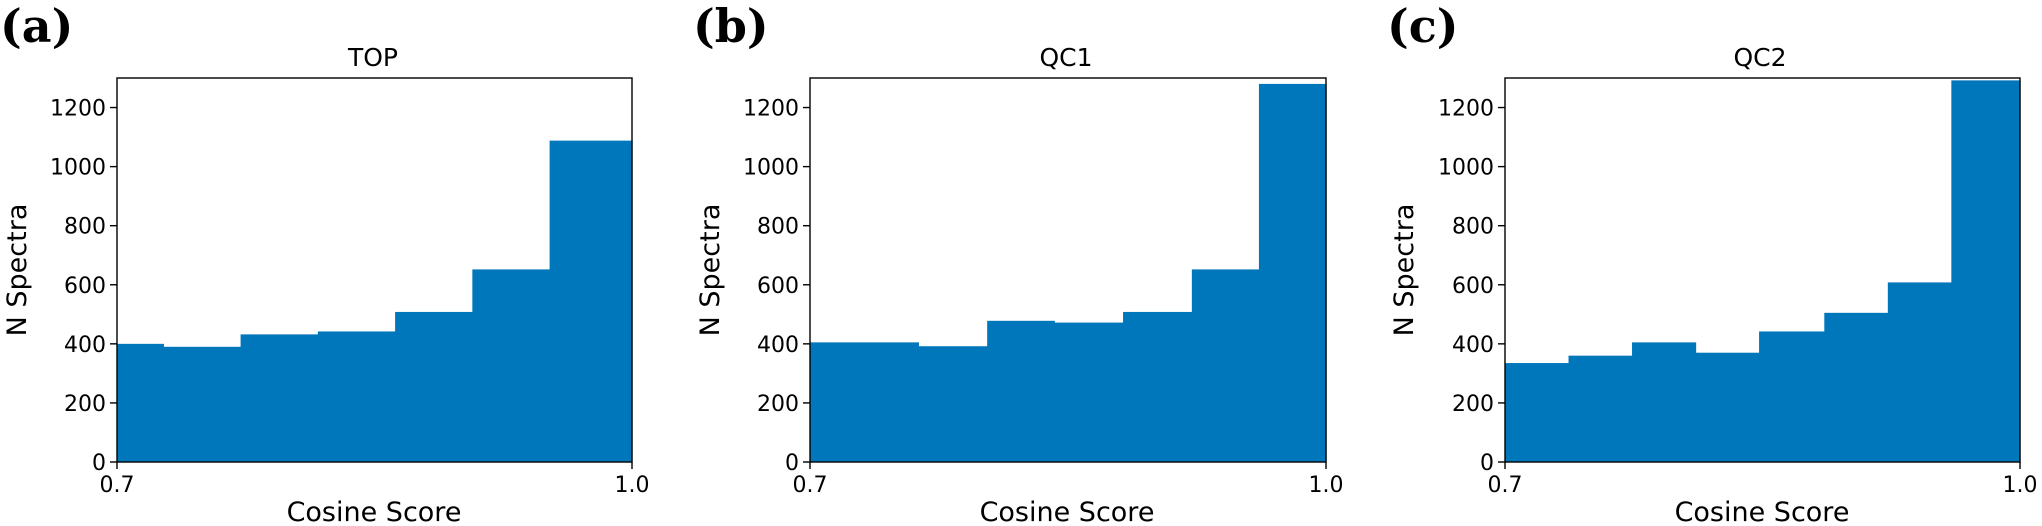 This screenshot has height=526, width=2042. Describe the element at coordinates (372, 57) in the screenshot. I see `chart-title: TOP` at that location.